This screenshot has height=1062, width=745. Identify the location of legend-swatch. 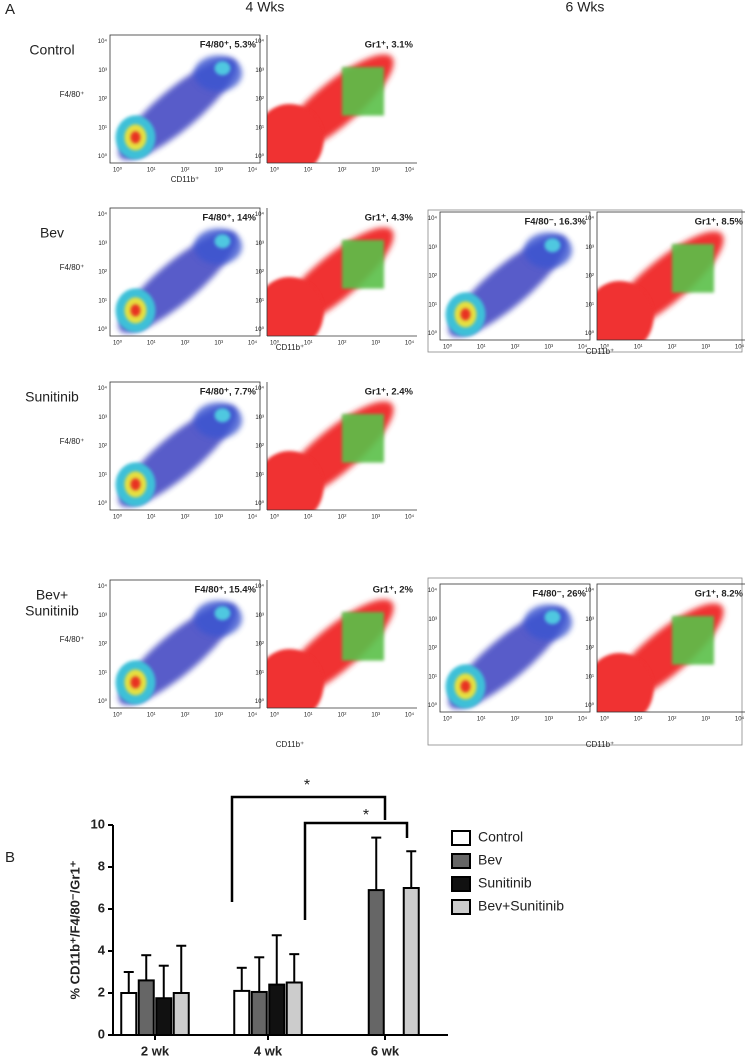
(461, 884).